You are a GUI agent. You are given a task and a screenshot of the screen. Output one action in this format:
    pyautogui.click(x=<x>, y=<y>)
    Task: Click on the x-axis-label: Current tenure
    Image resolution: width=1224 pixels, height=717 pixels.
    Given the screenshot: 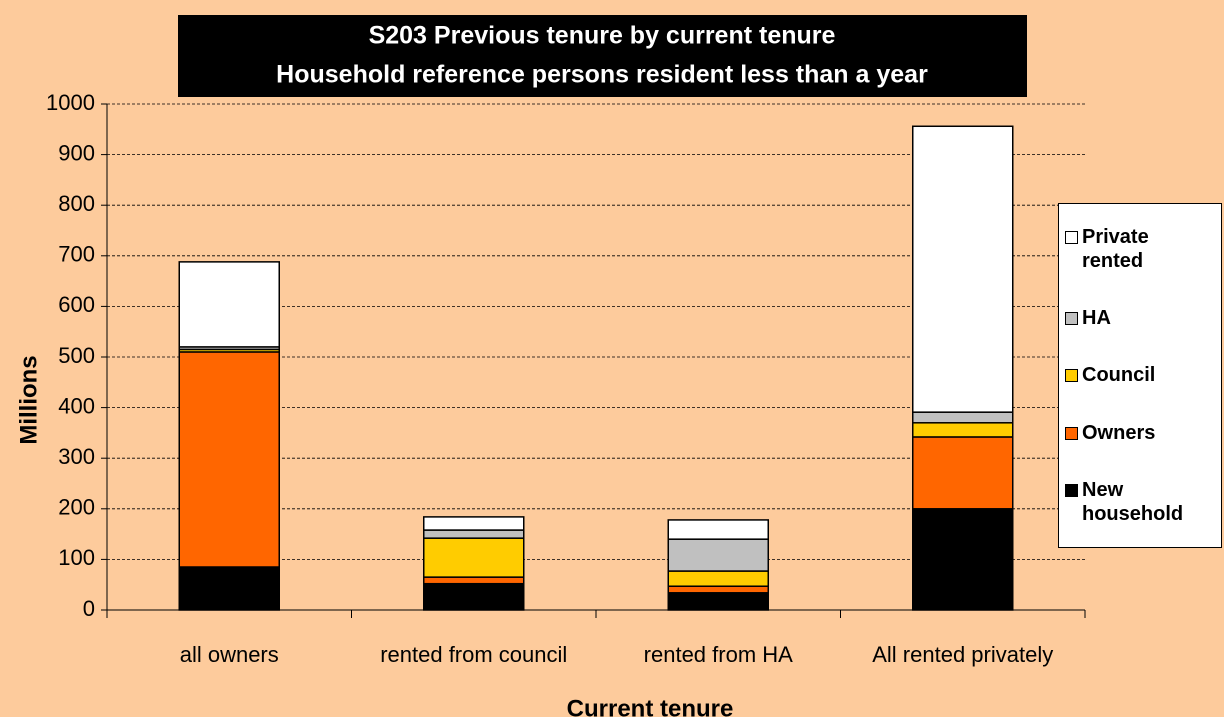 What is the action you would take?
    pyautogui.click(x=650, y=706)
    